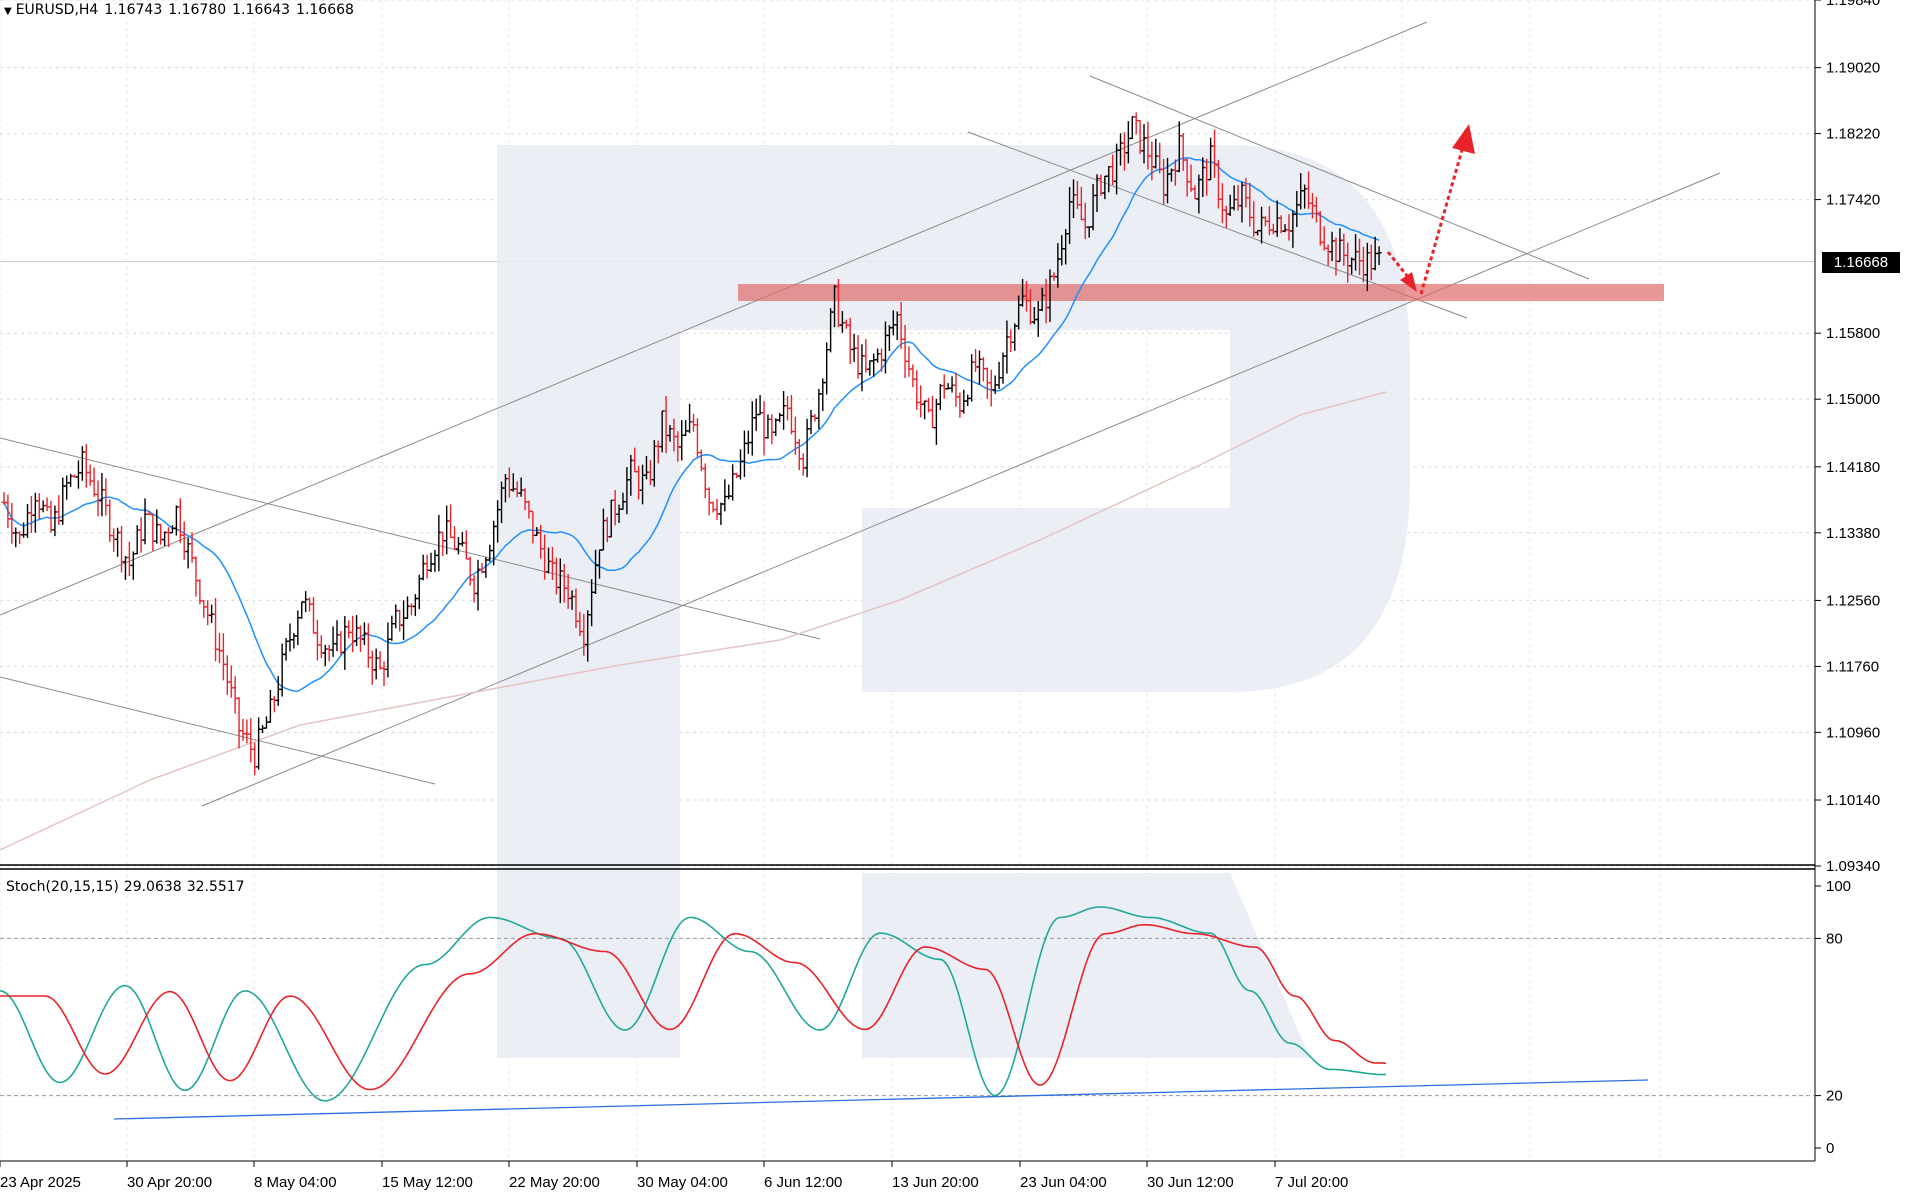 The height and width of the screenshot is (1204, 1908). What do you see at coordinates (1853, 732) in the screenshot?
I see `price-tick-label: 1.10960` at bounding box center [1853, 732].